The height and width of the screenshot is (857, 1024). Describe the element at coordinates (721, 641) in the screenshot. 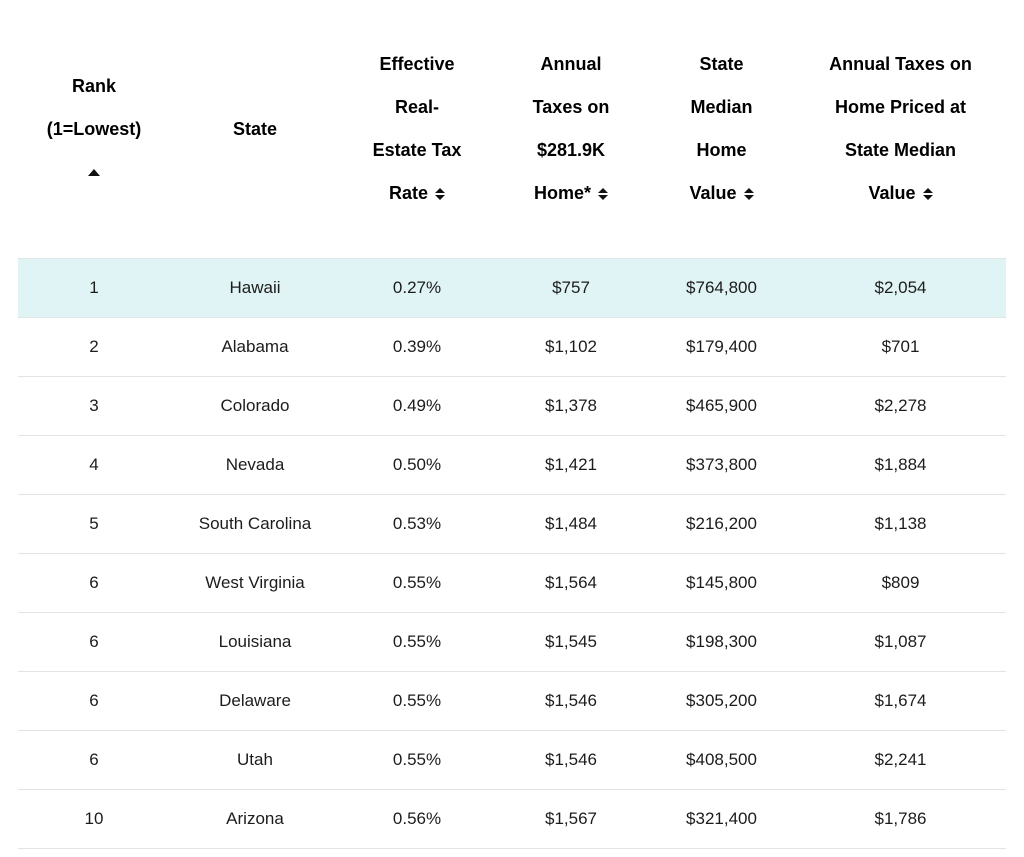

I see `cell-median-value: $198,300` at that location.